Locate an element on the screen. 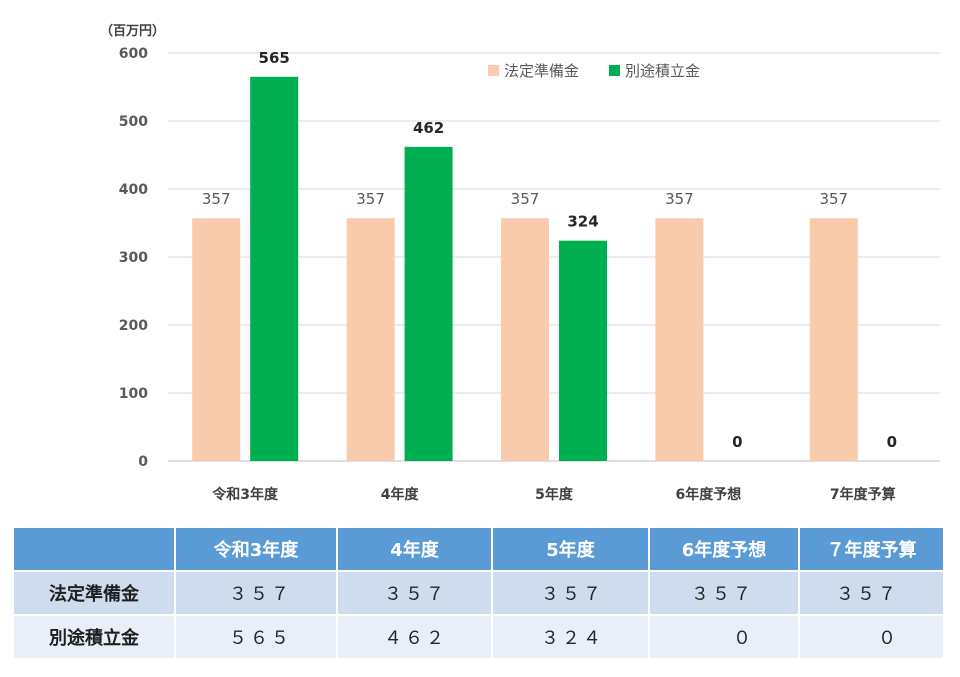 The width and height of the screenshot is (960, 677). table-cell: ５６５ is located at coordinates (256, 637).